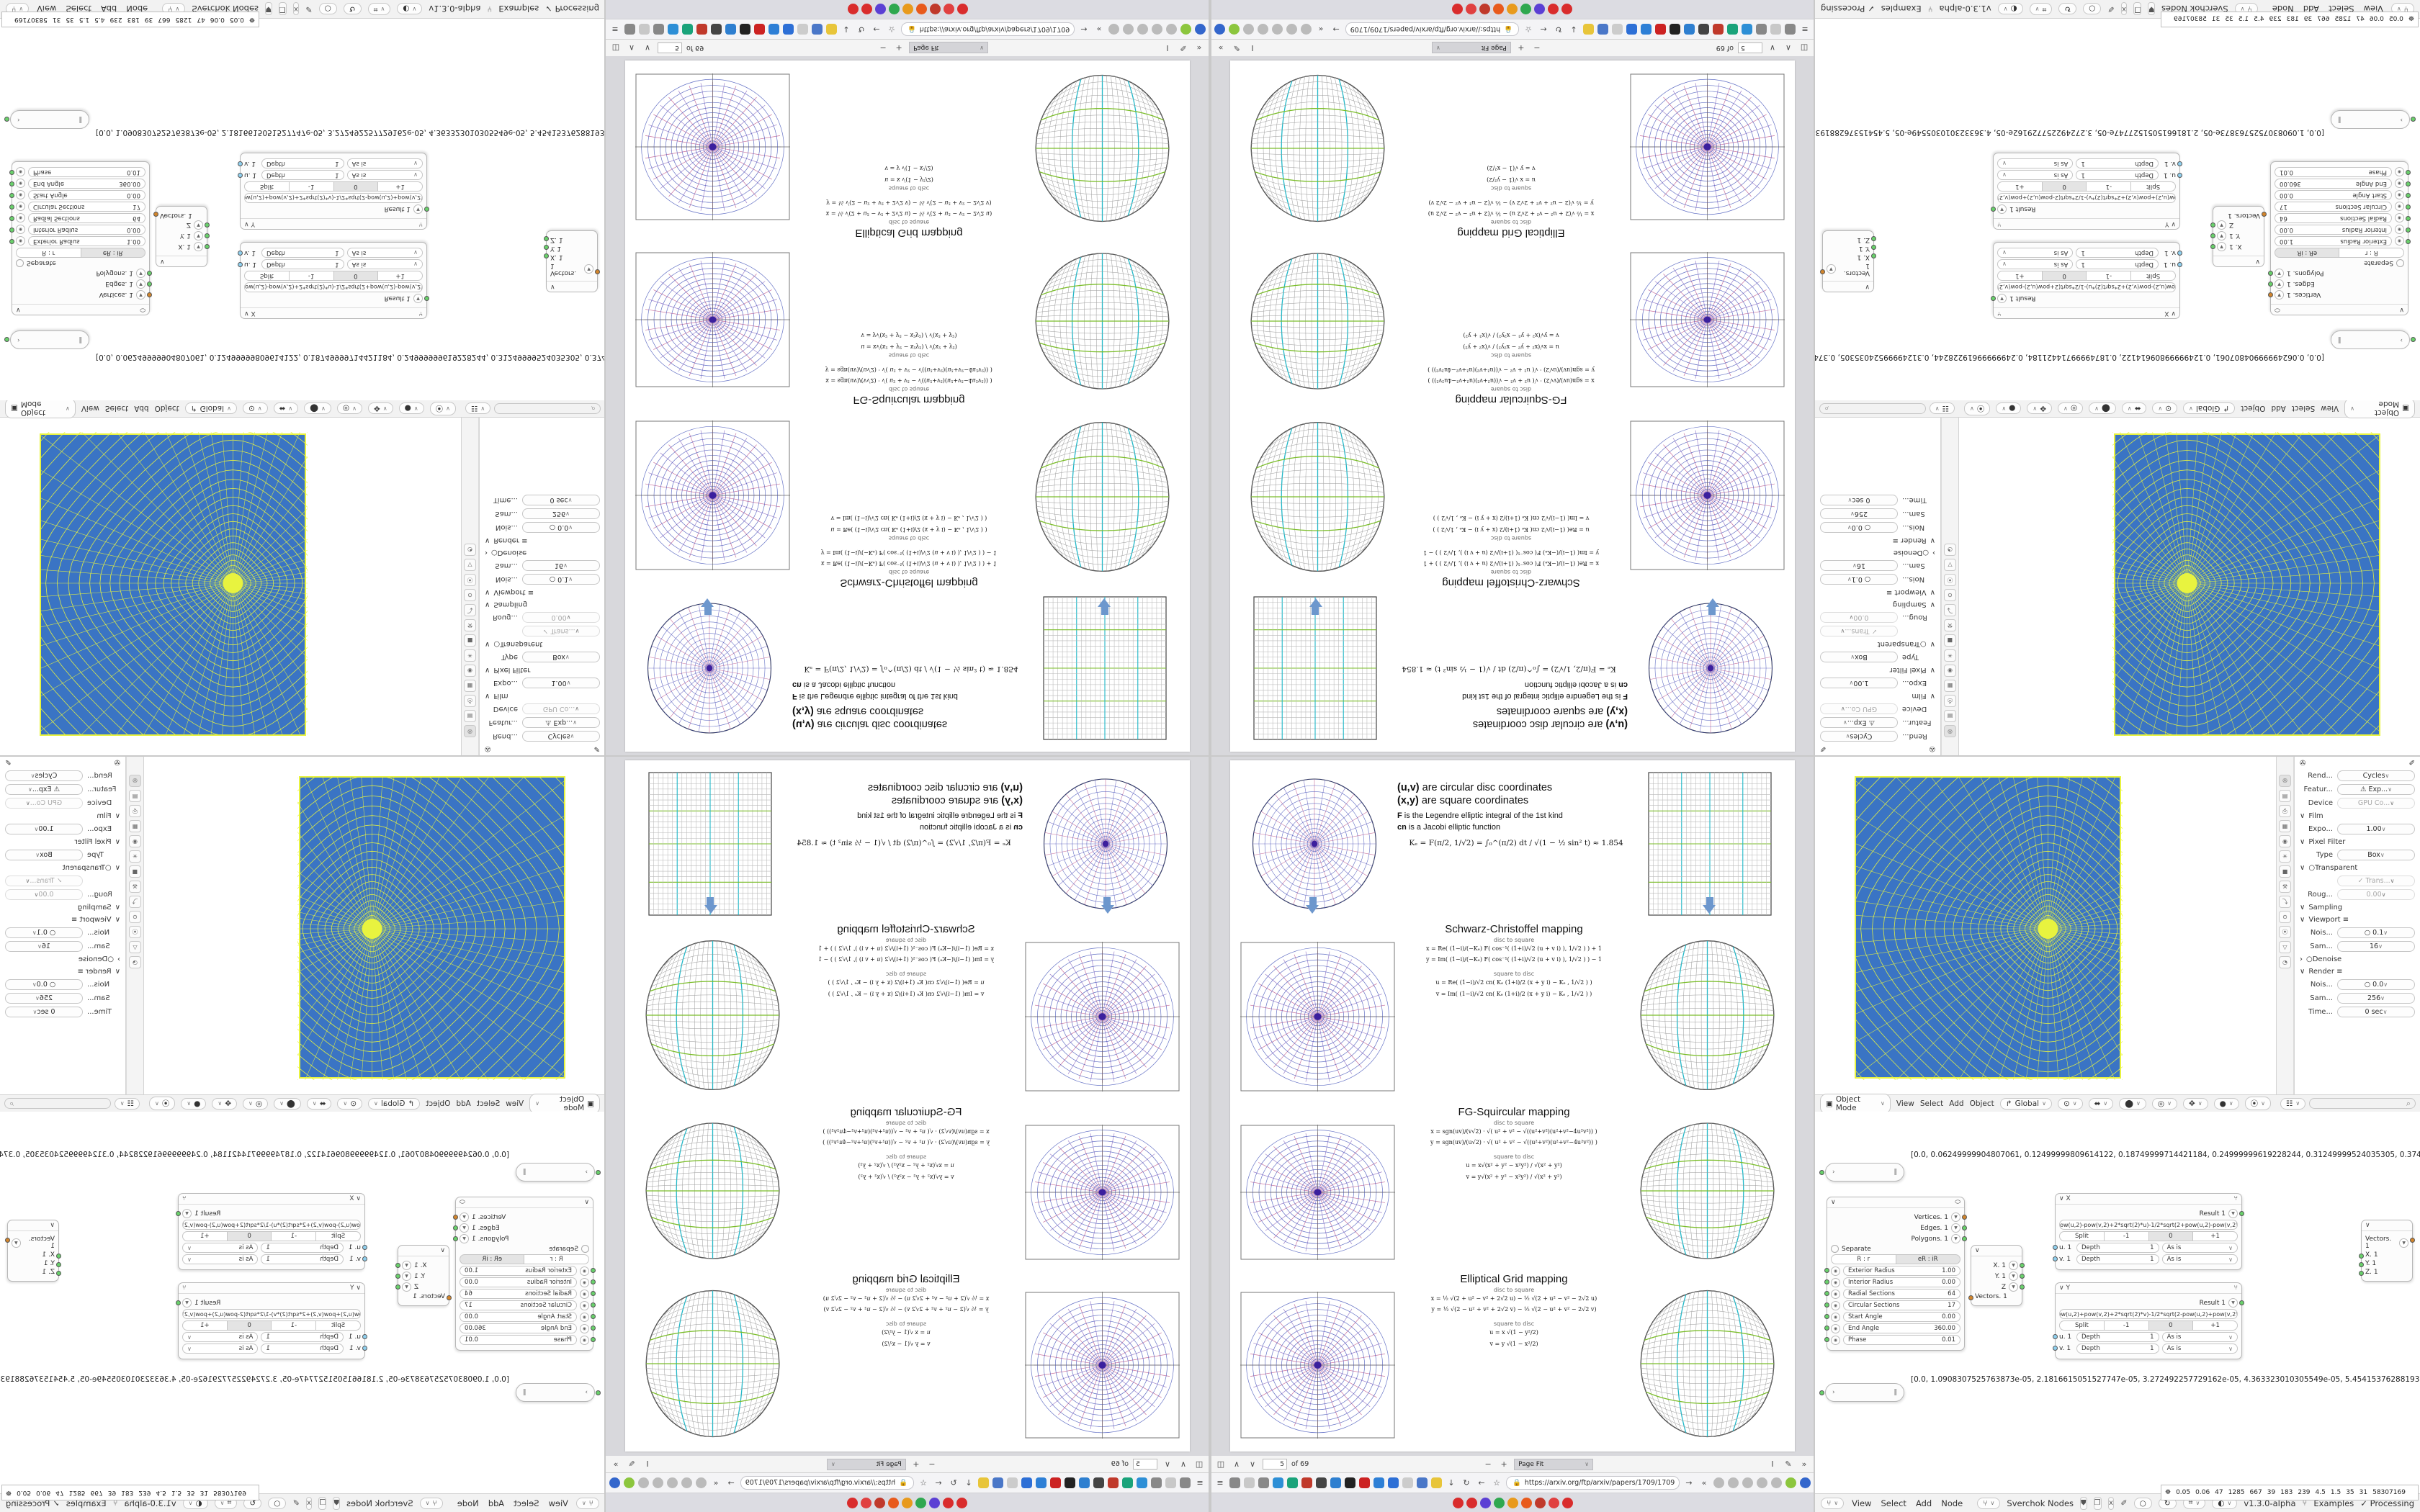 Image resolution: width=2420 pixels, height=1512 pixels. What do you see at coordinates (1835, 1249) in the screenshot?
I see `separate-checkbox` at bounding box center [1835, 1249].